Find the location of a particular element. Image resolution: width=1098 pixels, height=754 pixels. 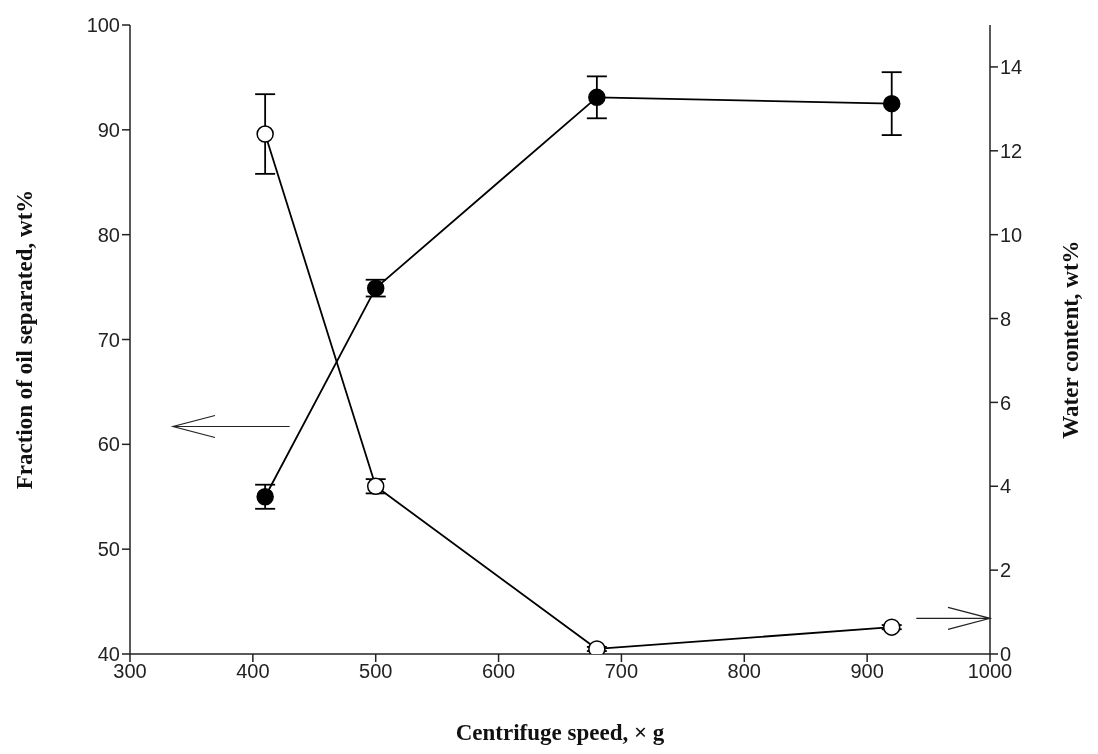

y2-axis-title: Water content, wt% is located at coordinates (1071, 339).